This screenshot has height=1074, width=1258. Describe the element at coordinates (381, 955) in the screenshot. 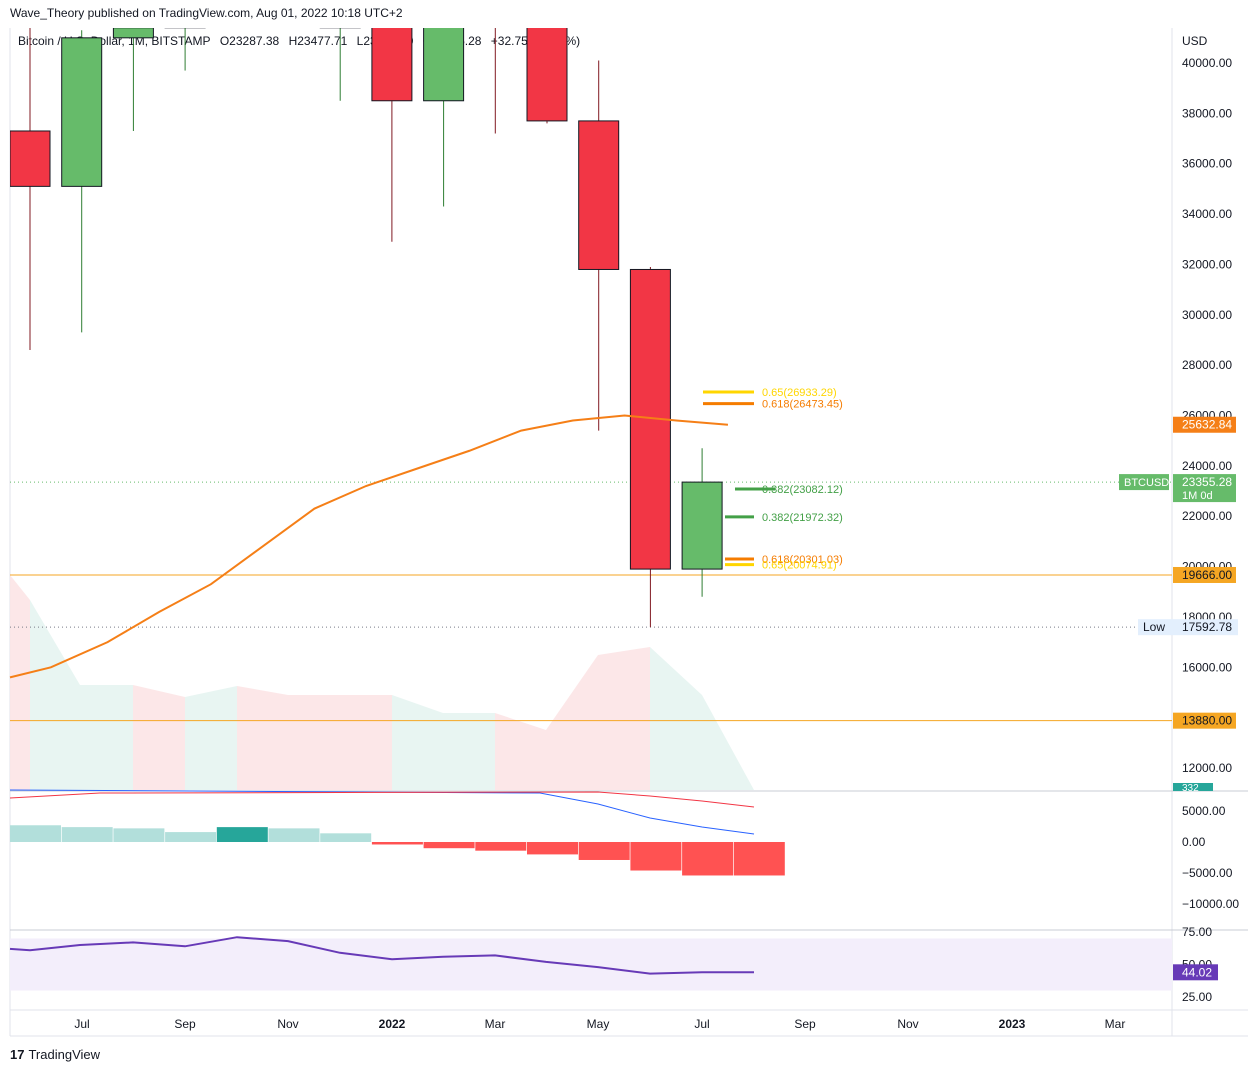

I see `rsi-line` at that location.